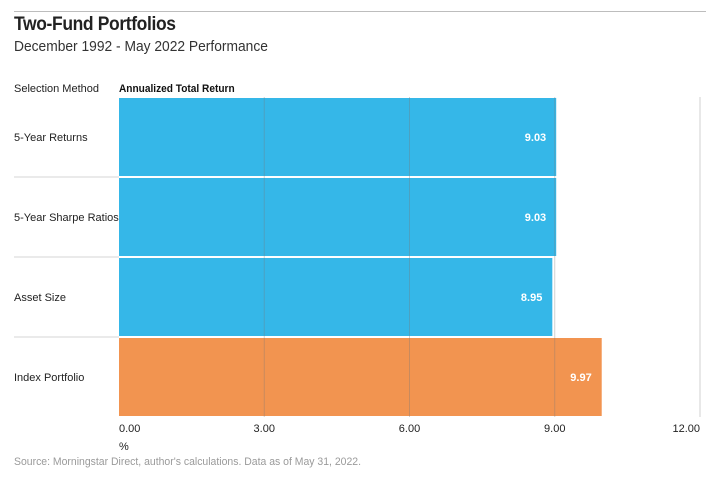 Image resolution: width=720 pixels, height=484 pixels. Describe the element at coordinates (66, 218) in the screenshot. I see `category-label: 5-Year Sharpe Ratios` at that location.